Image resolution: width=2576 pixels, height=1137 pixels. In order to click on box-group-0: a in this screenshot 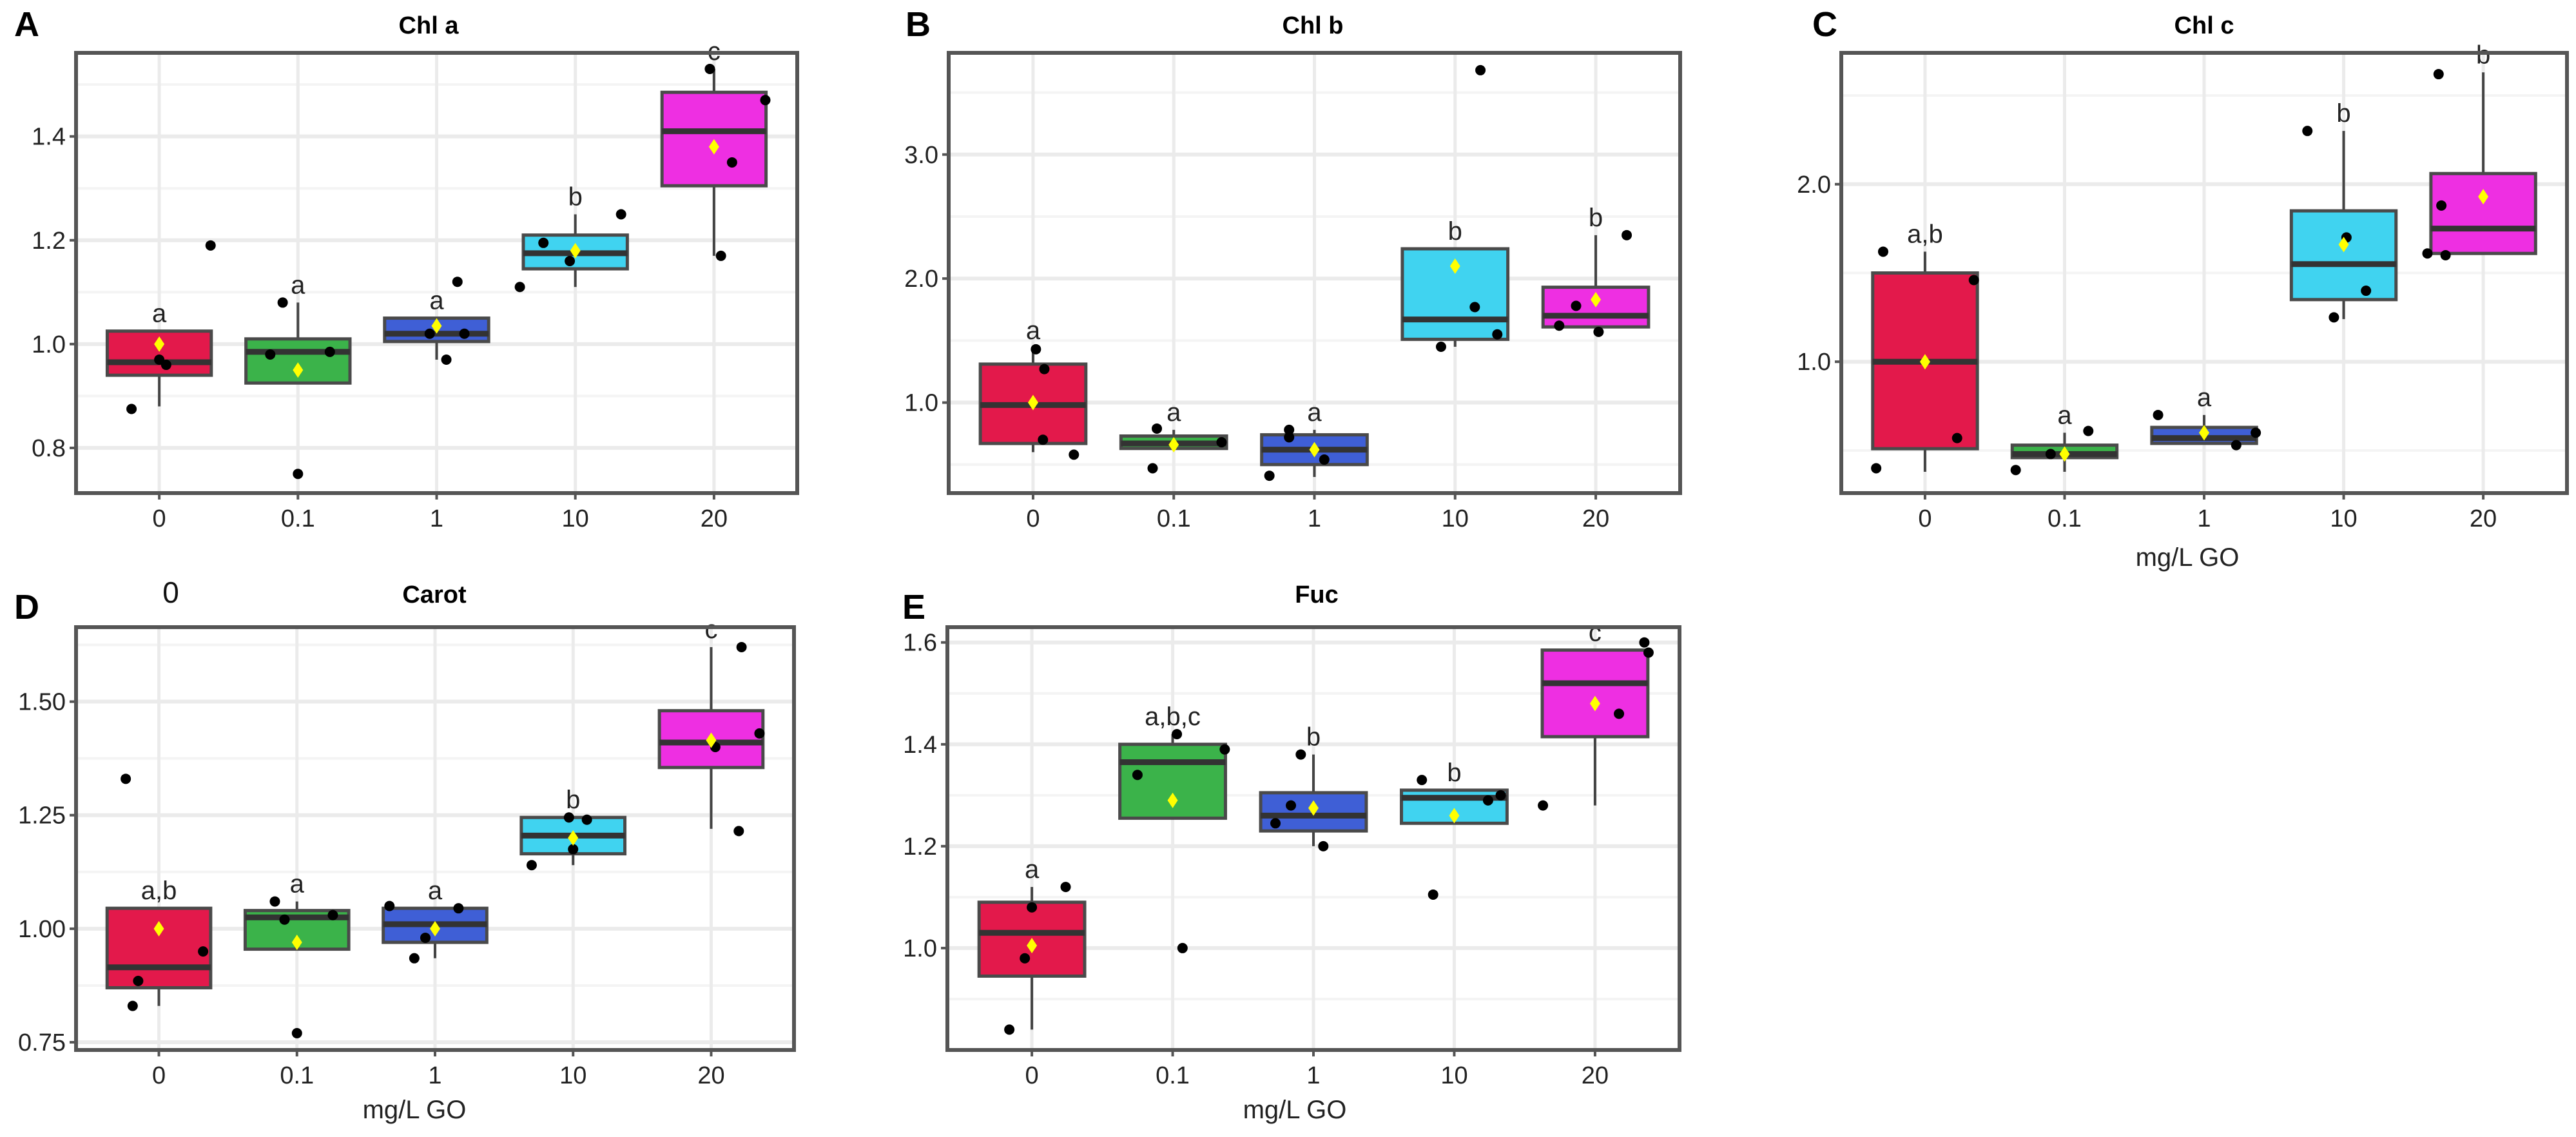, I will do `click(1032, 945)`.